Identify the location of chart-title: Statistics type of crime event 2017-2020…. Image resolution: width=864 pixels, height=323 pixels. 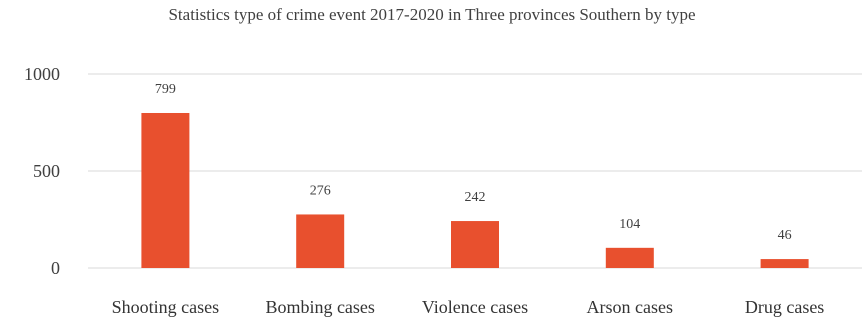
(432, 14).